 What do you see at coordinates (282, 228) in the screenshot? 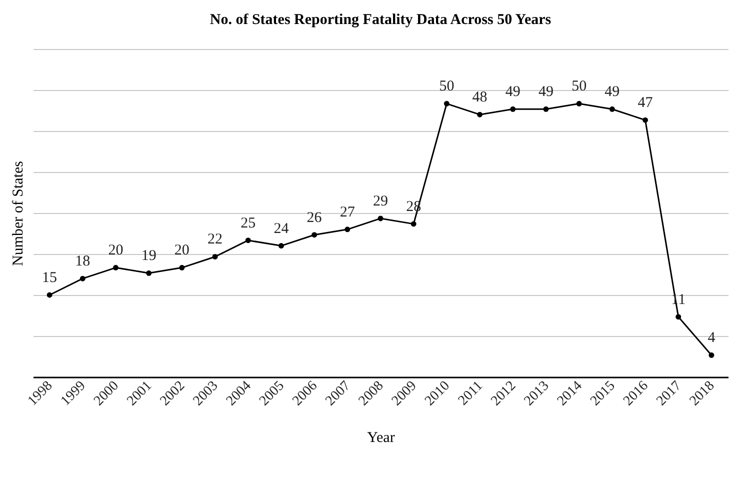
I see `data-label: 24` at bounding box center [282, 228].